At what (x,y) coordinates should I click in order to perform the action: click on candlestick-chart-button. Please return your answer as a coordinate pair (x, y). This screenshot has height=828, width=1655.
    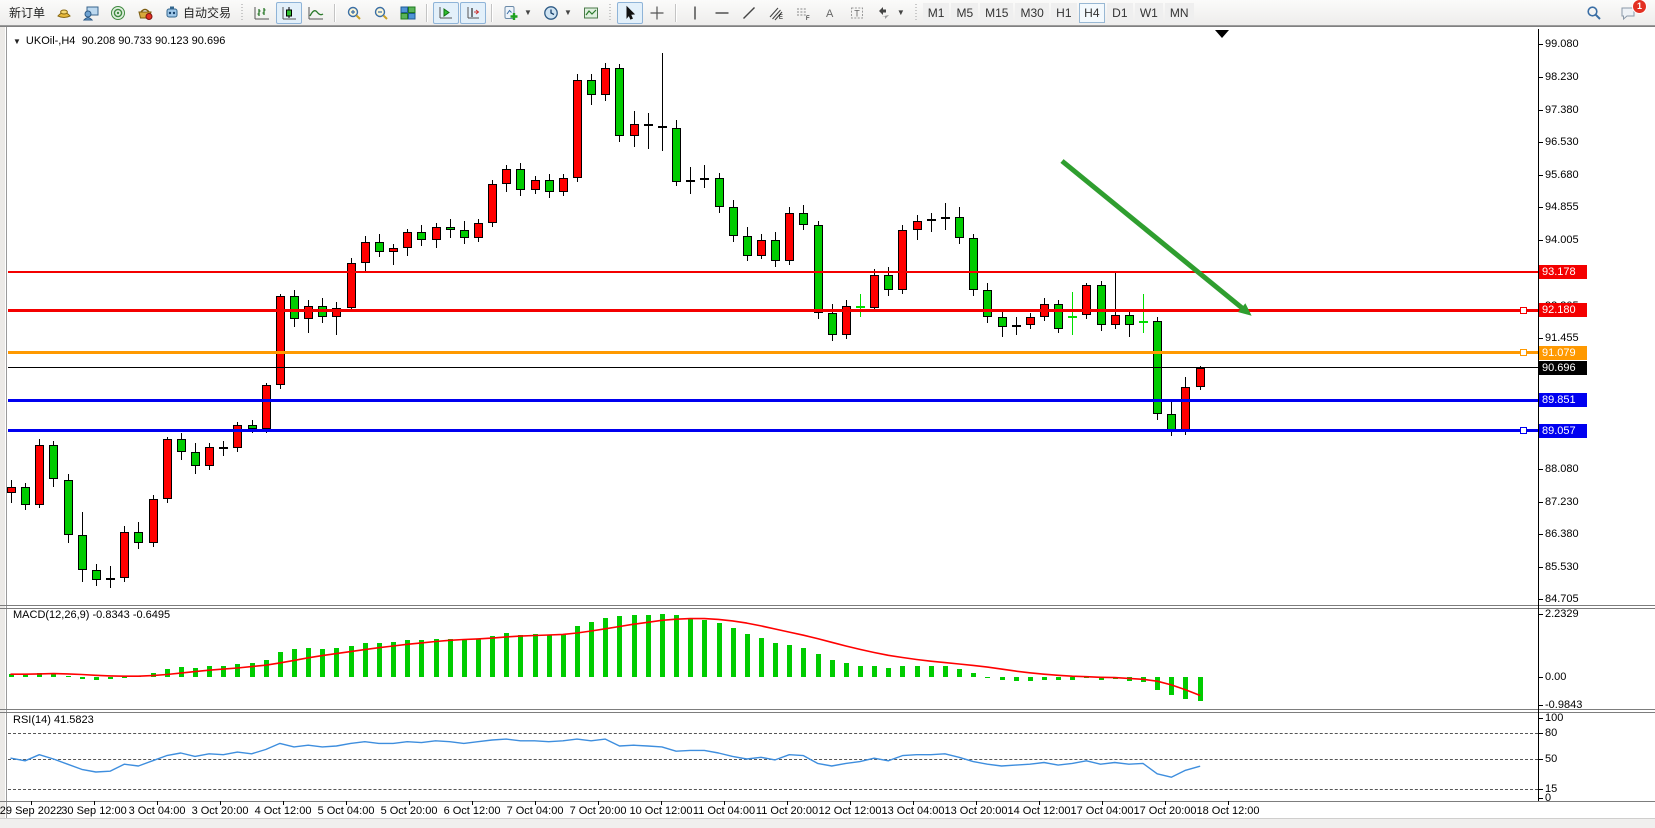
    Looking at the image, I should click on (289, 12).